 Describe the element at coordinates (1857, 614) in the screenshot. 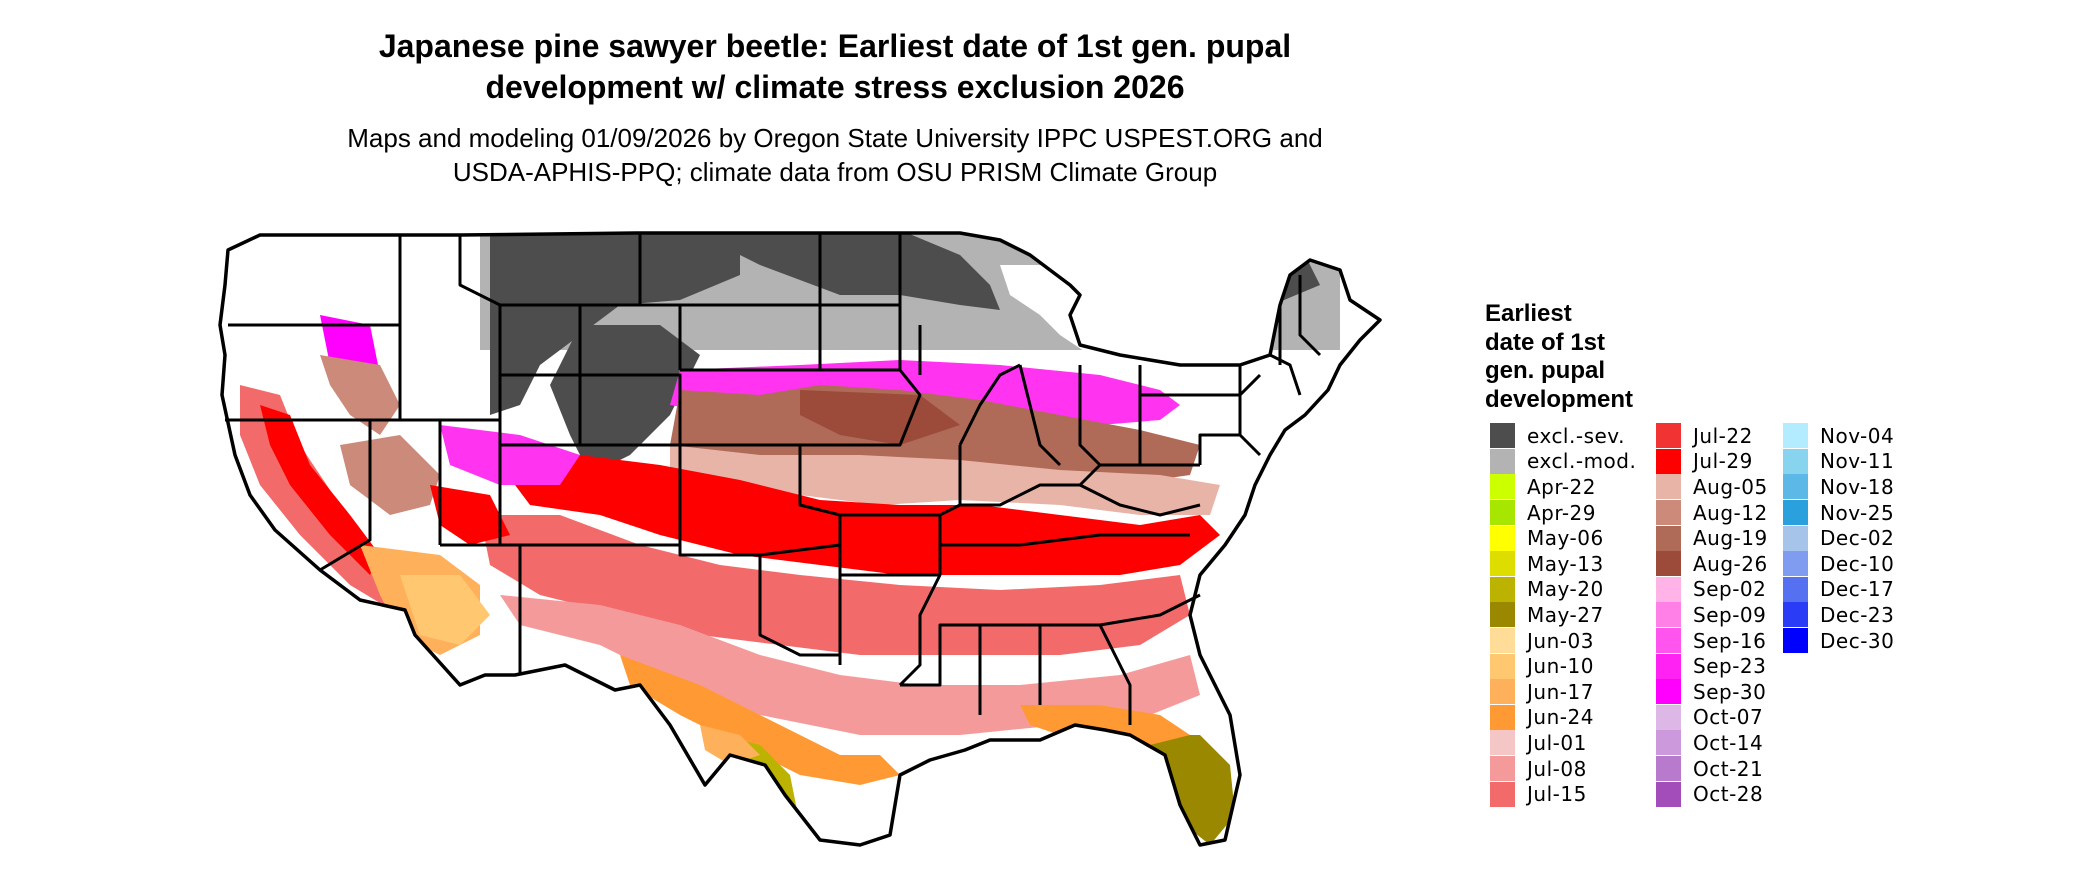

I see `legend-label: Dec-23` at that location.